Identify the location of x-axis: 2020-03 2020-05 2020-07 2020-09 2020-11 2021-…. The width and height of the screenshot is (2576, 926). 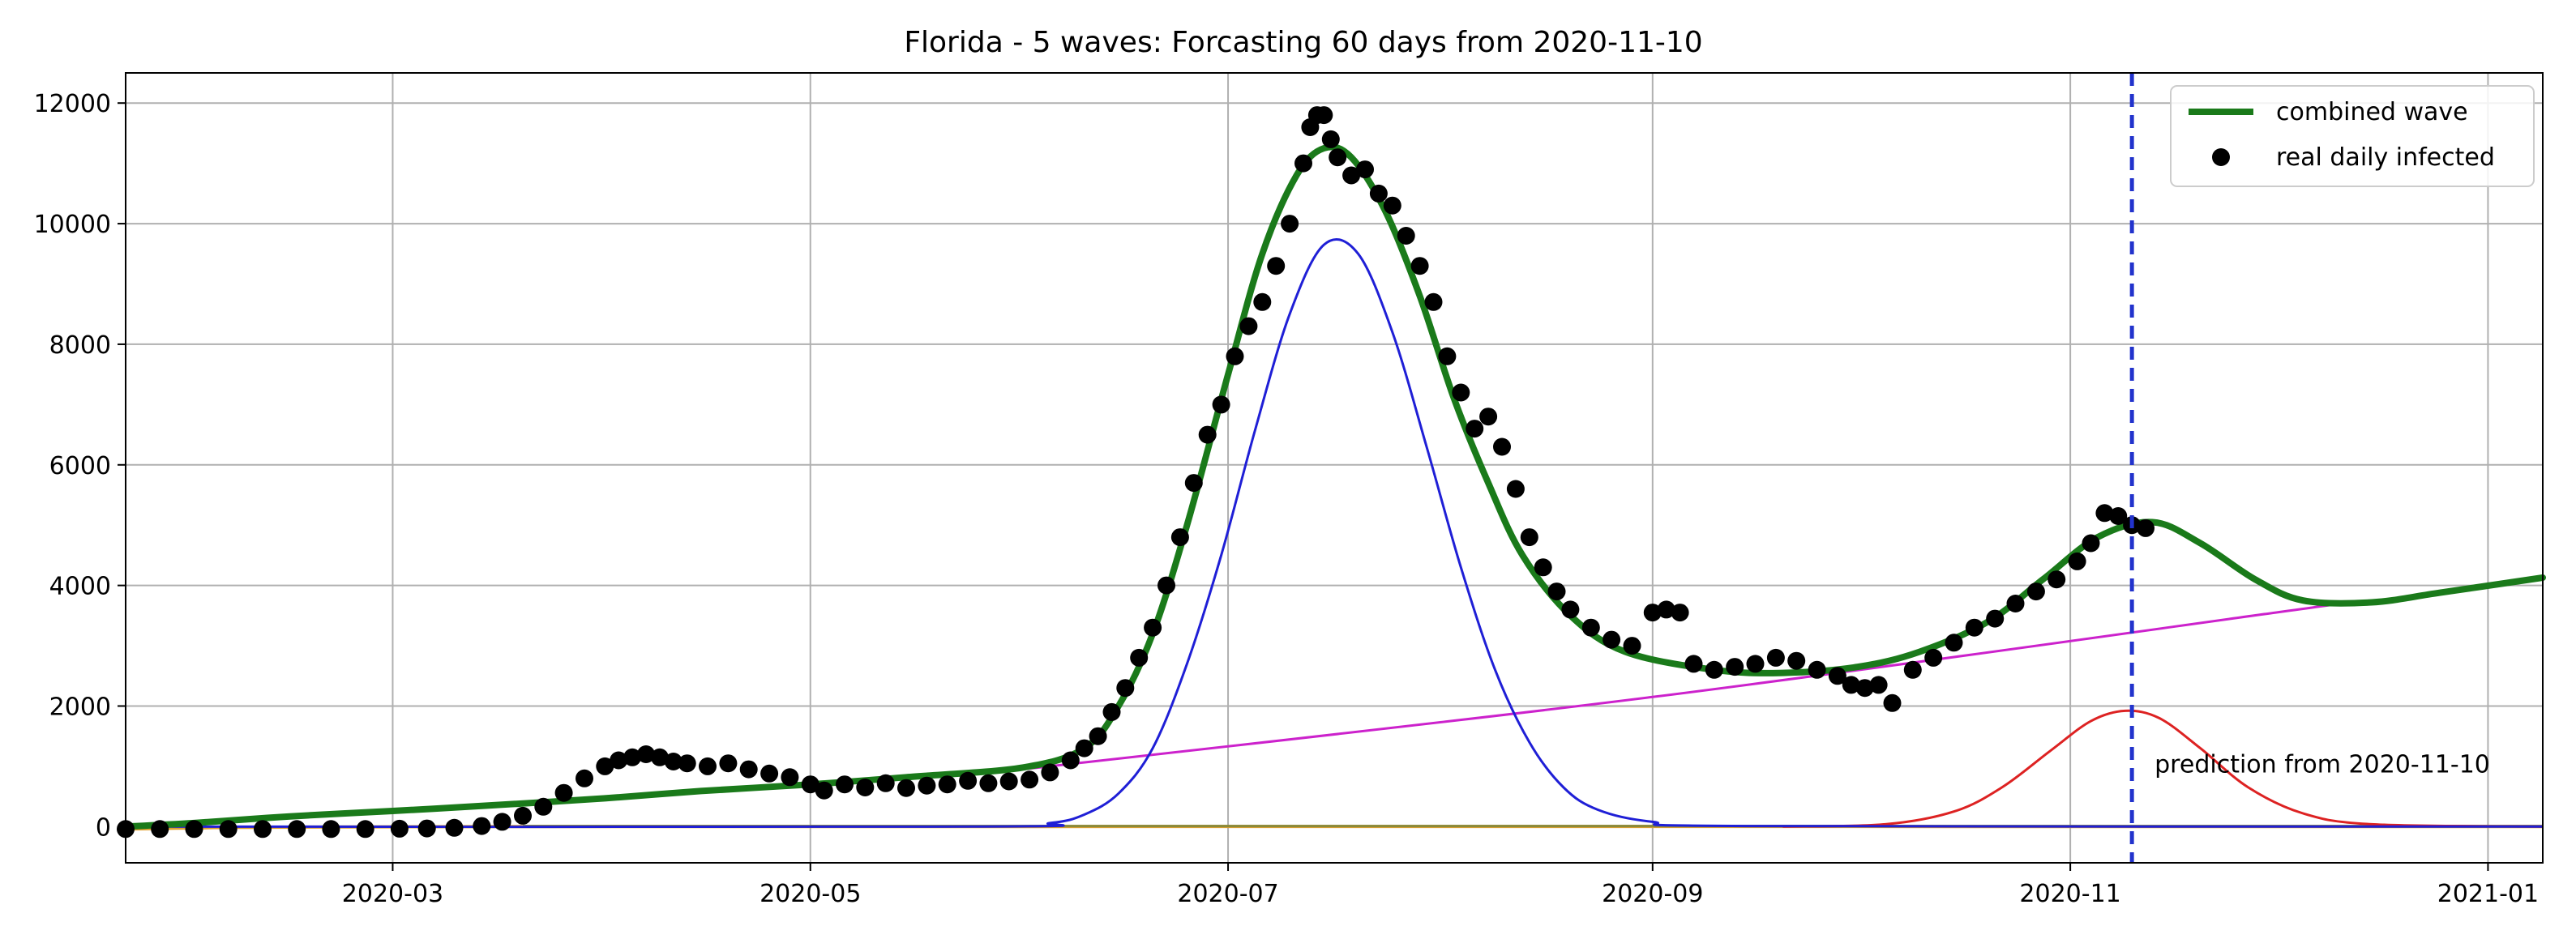
(1440, 885).